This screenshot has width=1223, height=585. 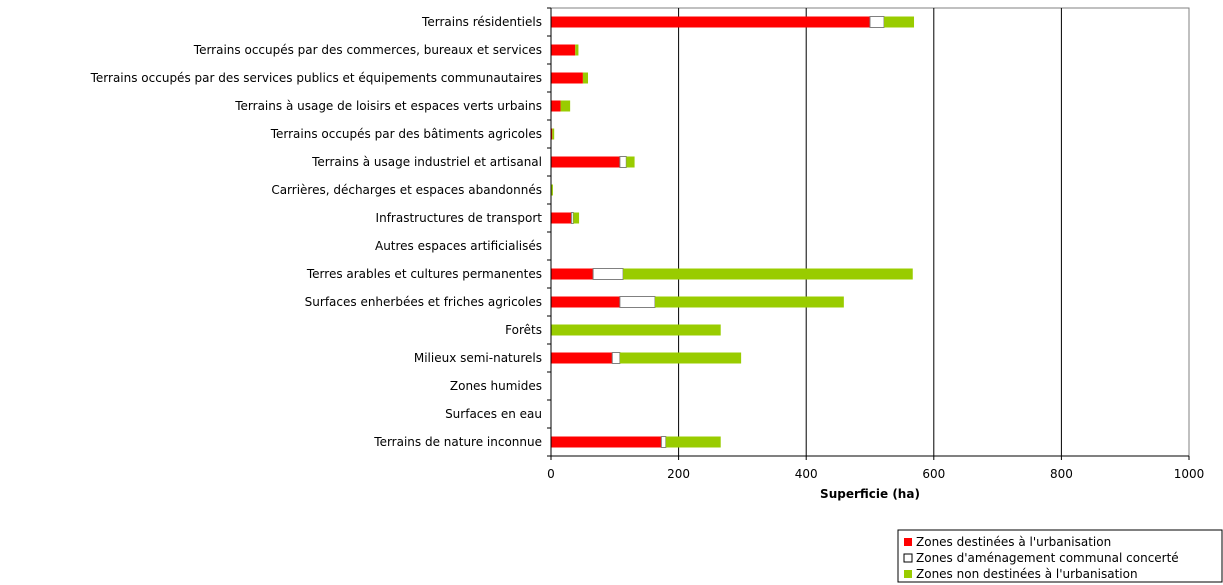 What do you see at coordinates (933, 474) in the screenshot?
I see `x-tick-label: 600` at bounding box center [933, 474].